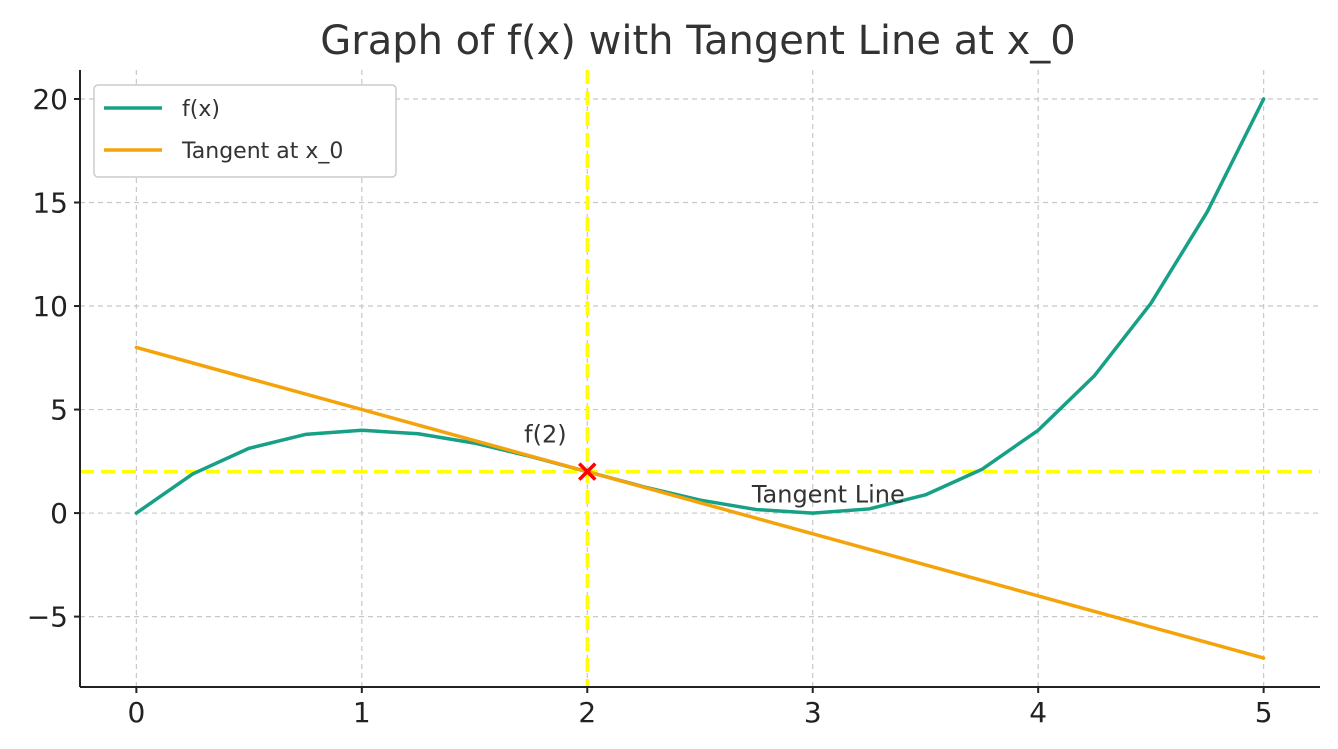 The image size is (1338, 749). I want to click on y-tick-label: 15, so click(50, 203).